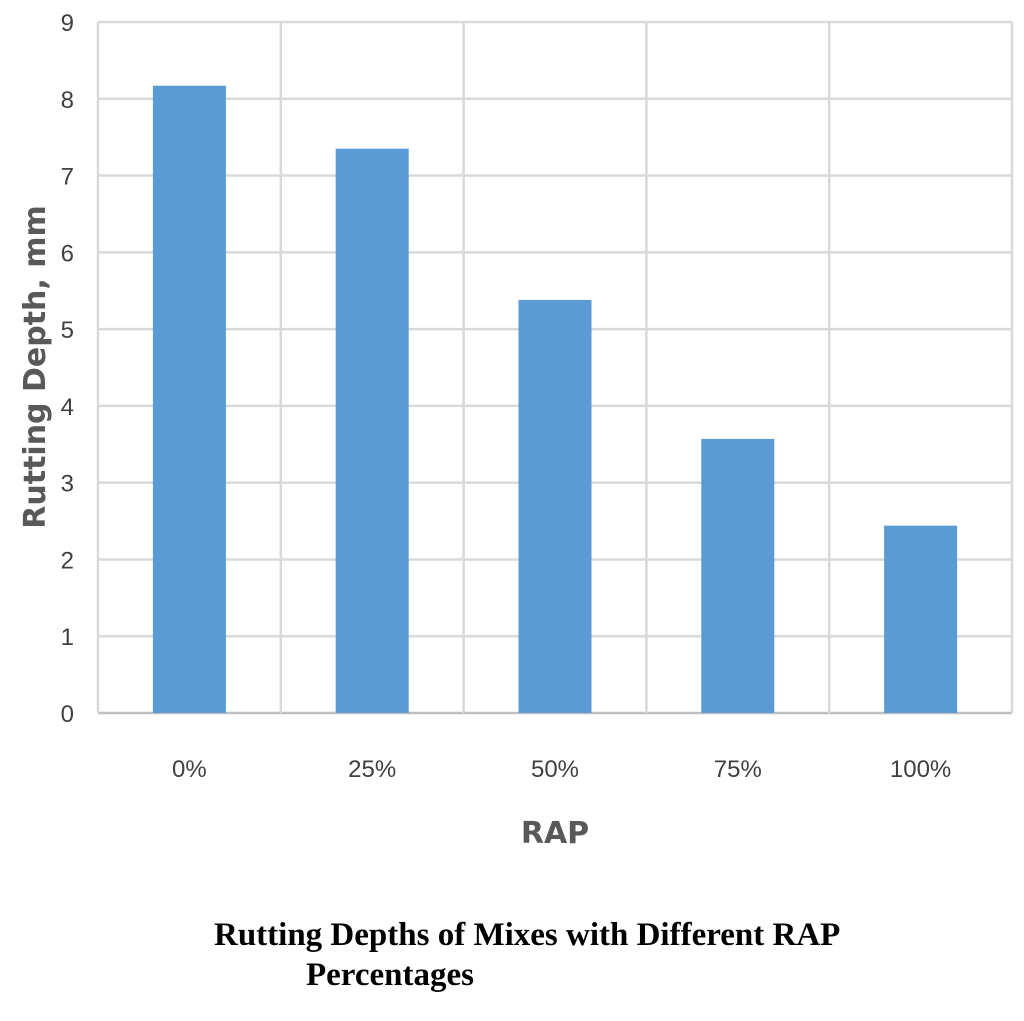 This screenshot has width=1024, height=1021. What do you see at coordinates (67, 23) in the screenshot?
I see `y-tick-label: 9` at bounding box center [67, 23].